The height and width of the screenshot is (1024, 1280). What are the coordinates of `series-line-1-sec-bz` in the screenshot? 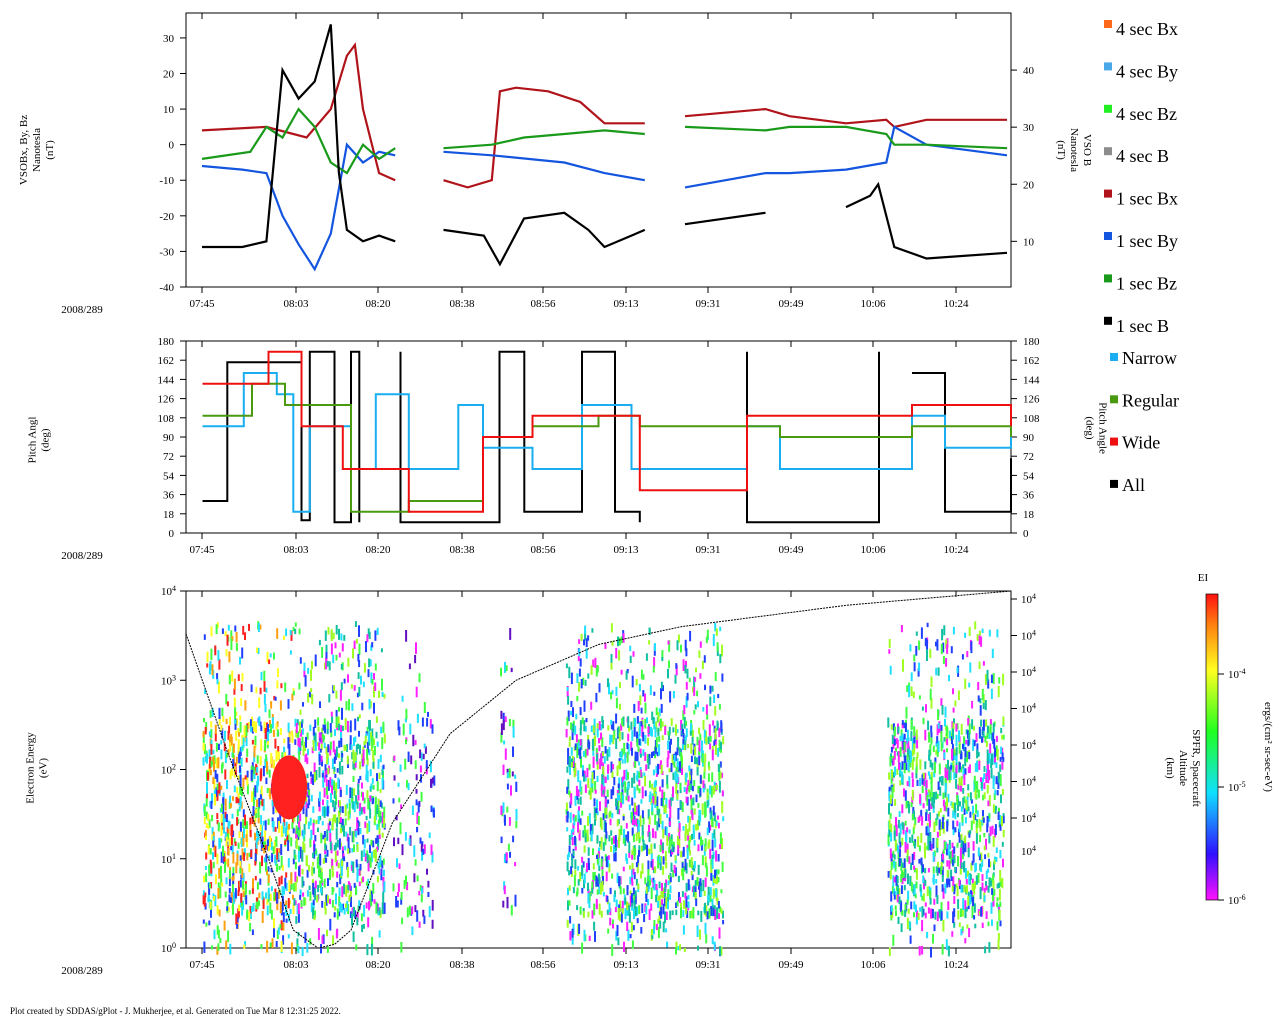 It's located at (604, 141).